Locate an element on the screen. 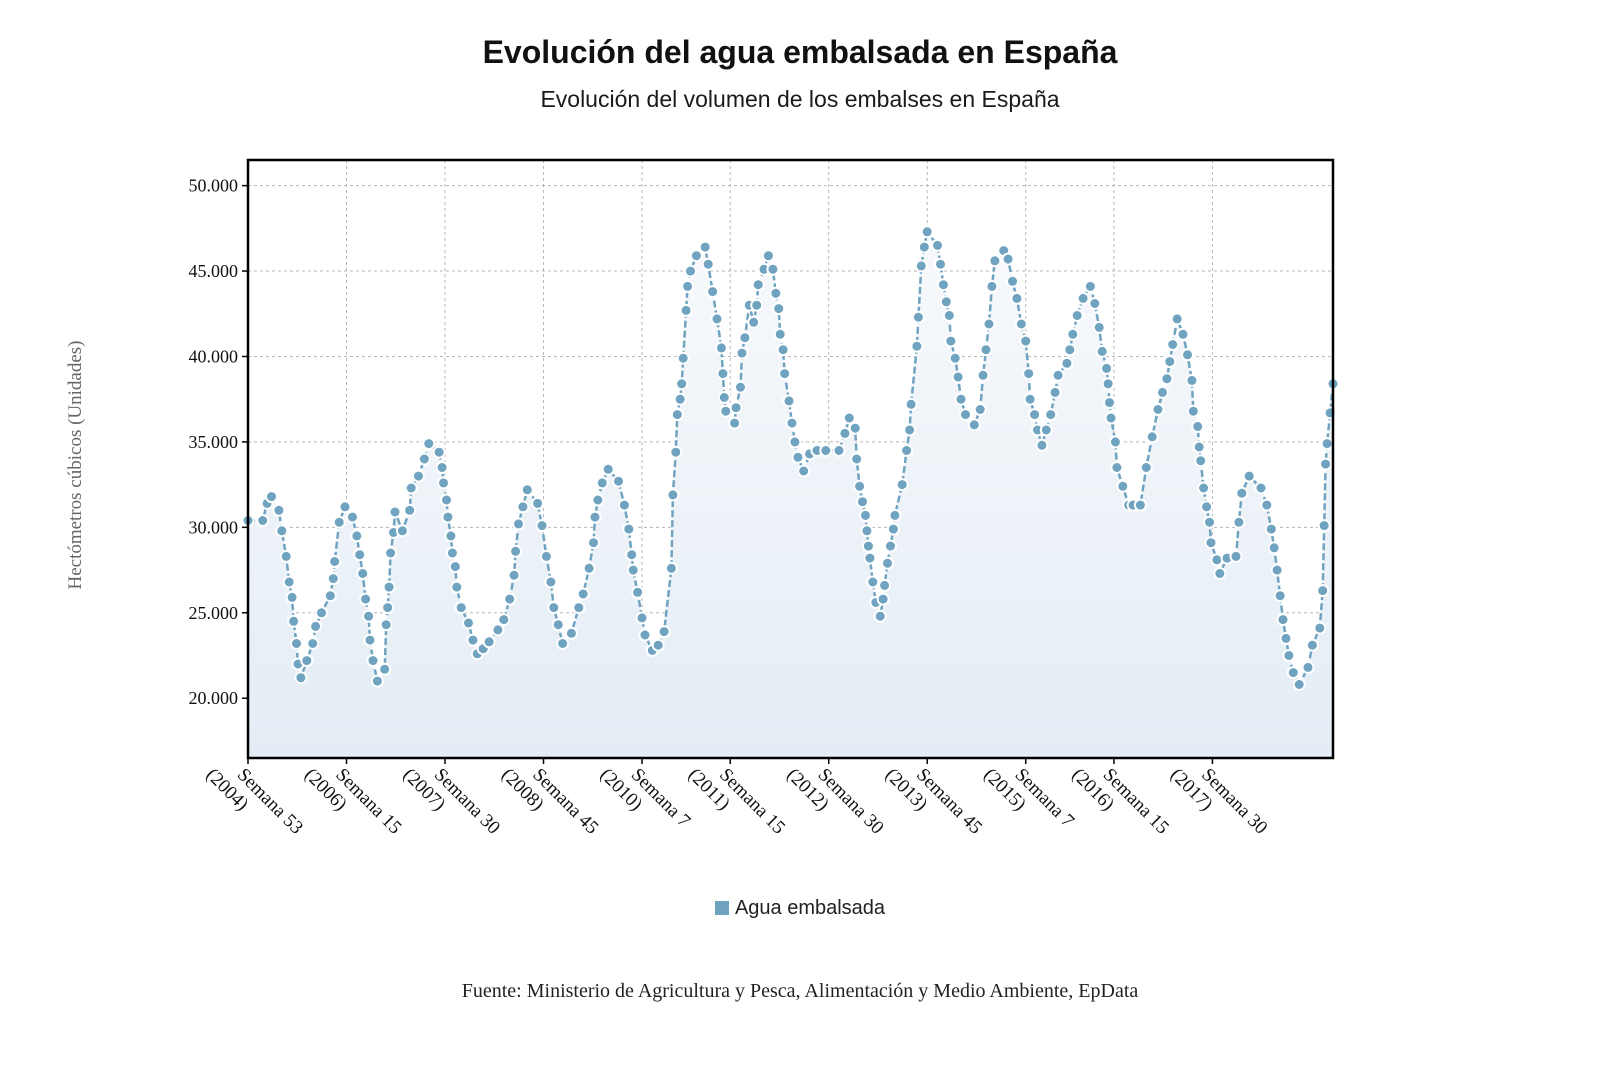 The height and width of the screenshot is (1078, 1600). y-tick-label: 20.000 is located at coordinates (214, 698).